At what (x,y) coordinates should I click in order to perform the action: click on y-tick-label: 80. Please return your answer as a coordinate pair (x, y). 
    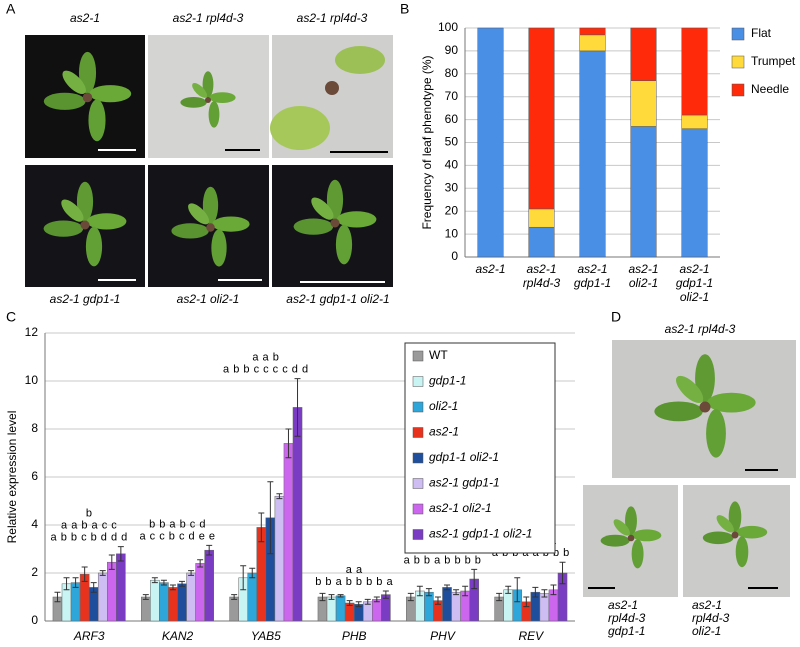
    Looking at the image, I should click on (452, 73).